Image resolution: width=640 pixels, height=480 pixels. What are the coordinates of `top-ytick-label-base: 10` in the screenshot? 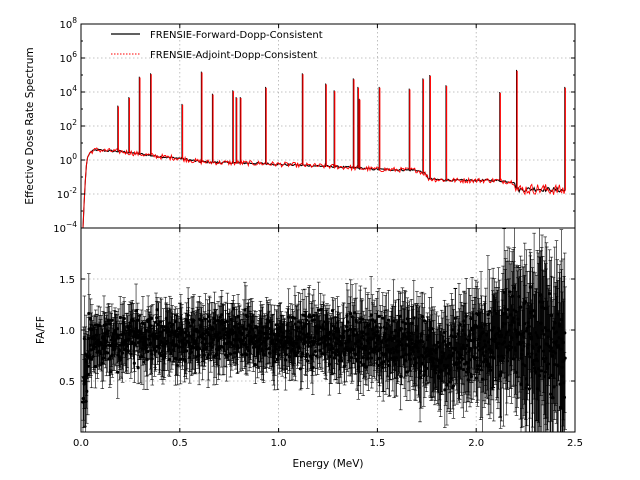 It's located at (65, 127).